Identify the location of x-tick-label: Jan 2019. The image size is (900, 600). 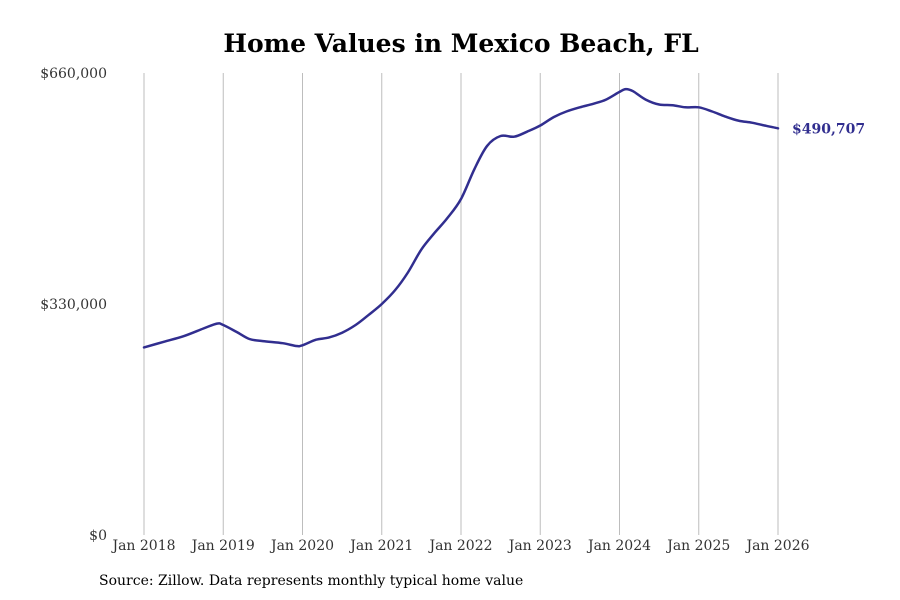
(222, 546).